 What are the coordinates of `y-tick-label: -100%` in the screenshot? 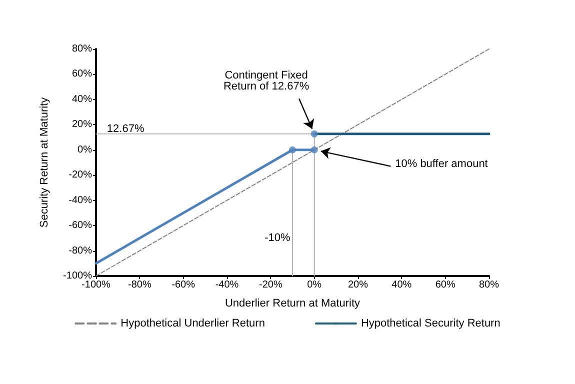 It's located at (77, 276).